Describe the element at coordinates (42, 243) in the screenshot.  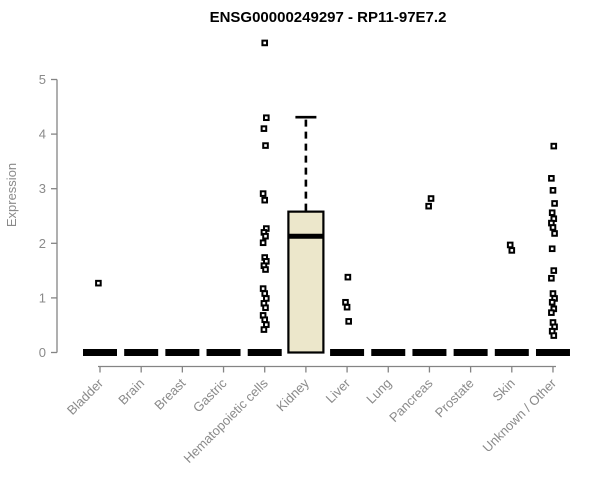
I see `y-tick-label: 2` at that location.